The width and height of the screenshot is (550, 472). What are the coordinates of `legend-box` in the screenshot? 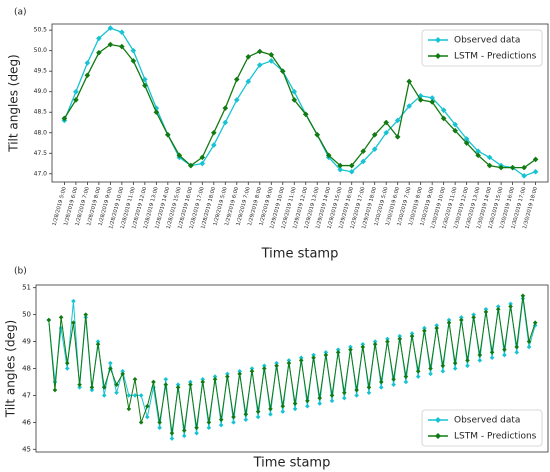 It's located at (482, 48).